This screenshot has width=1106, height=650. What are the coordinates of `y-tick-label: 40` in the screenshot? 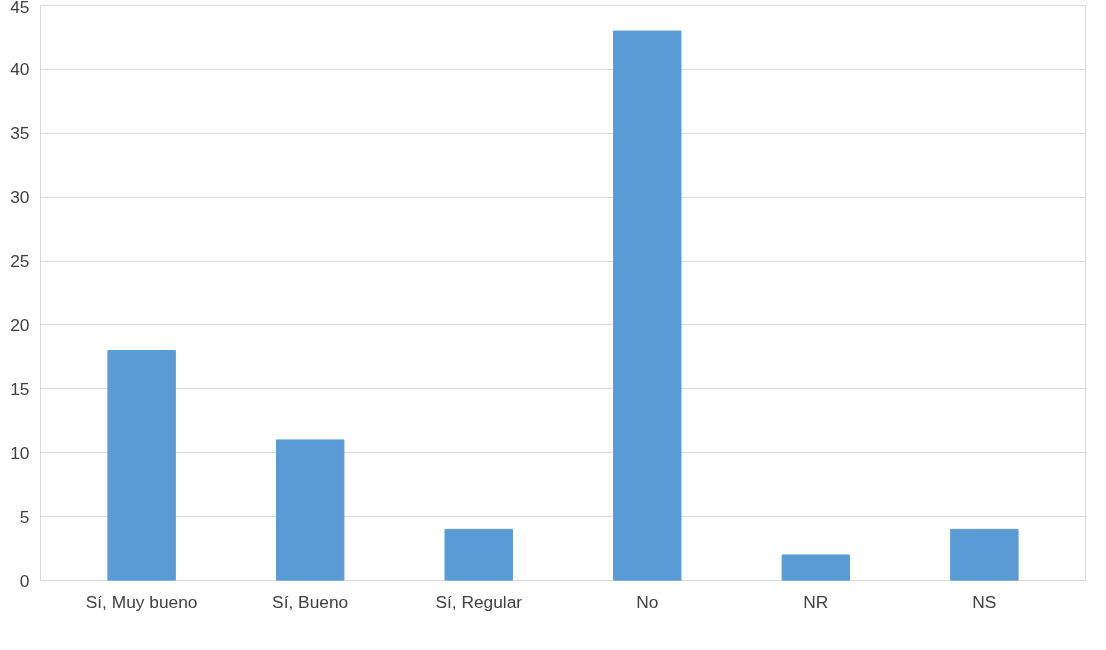 It's located at (20, 69).